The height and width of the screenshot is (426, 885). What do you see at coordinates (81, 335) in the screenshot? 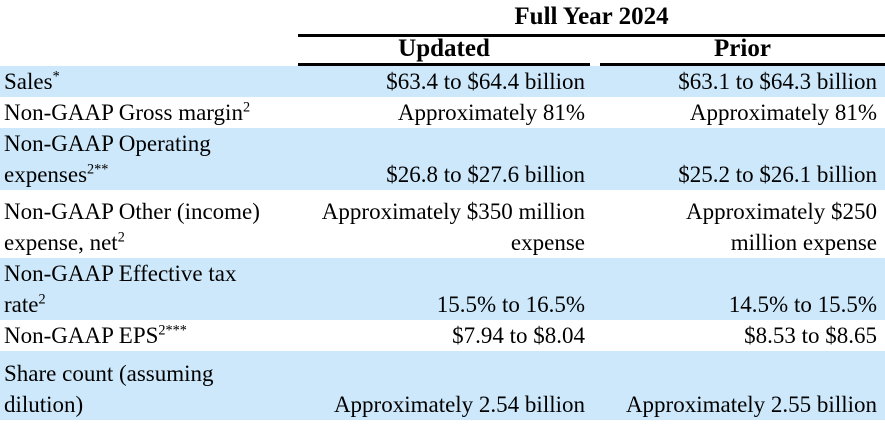
I see `row-label-text: Non-GAAP EPS` at bounding box center [81, 335].